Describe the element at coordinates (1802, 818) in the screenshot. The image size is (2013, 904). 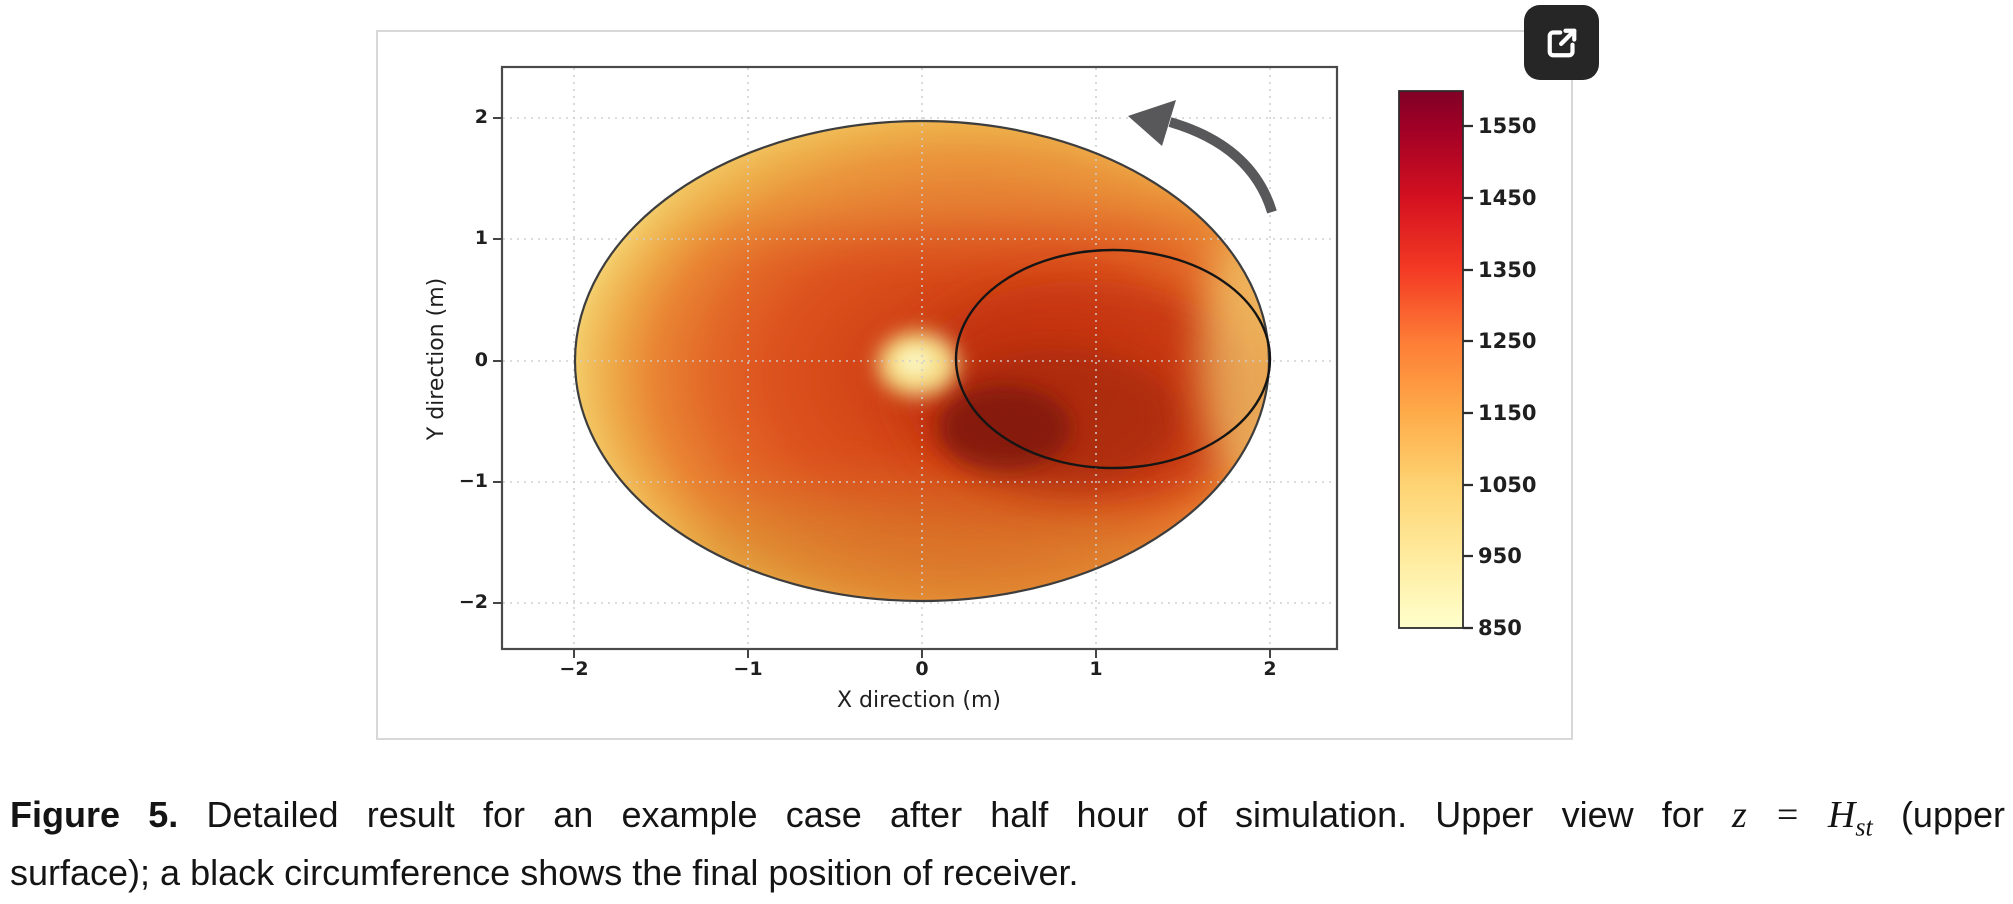
I see `caption-math: z = Hst` at that location.